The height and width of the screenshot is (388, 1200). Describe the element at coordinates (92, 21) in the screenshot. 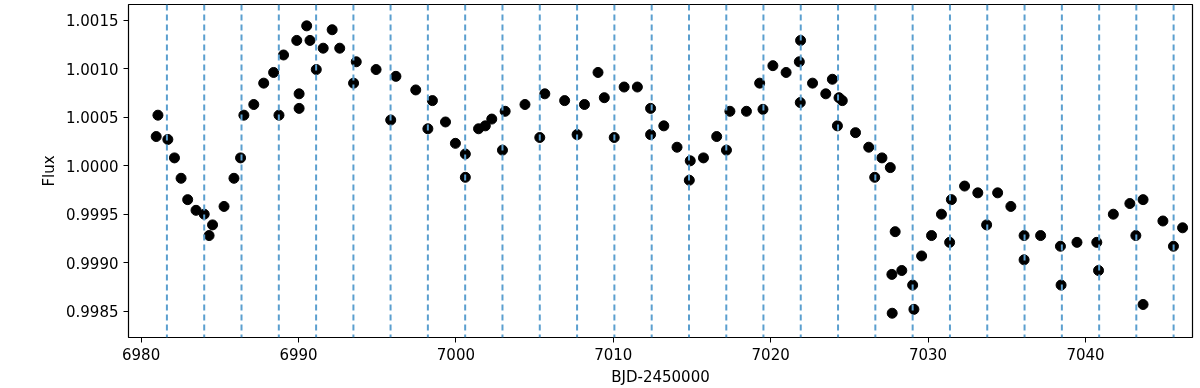

I see `y-tick-label: 1.0015` at that location.